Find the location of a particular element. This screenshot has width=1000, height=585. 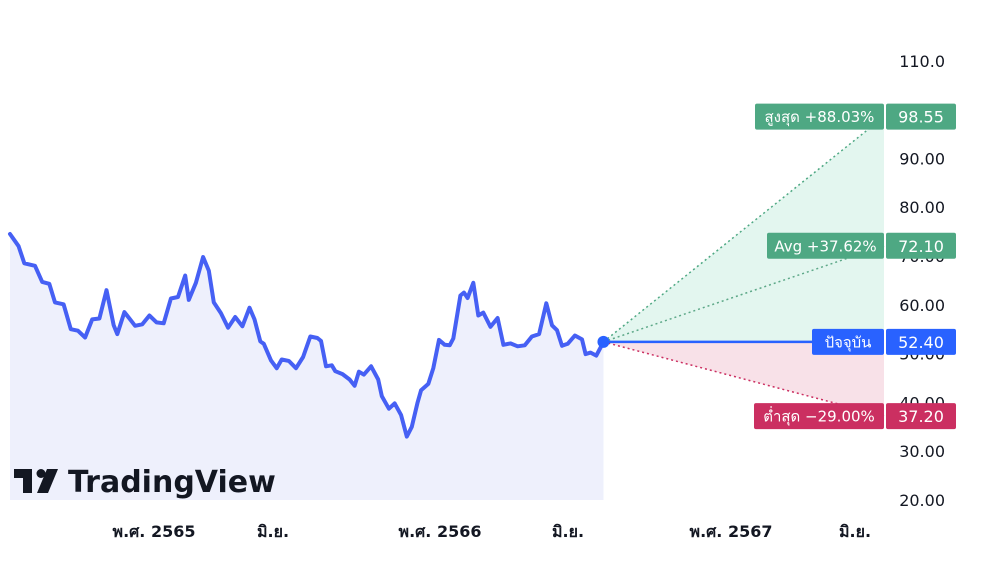

current-price-point is located at coordinates (603, 341).